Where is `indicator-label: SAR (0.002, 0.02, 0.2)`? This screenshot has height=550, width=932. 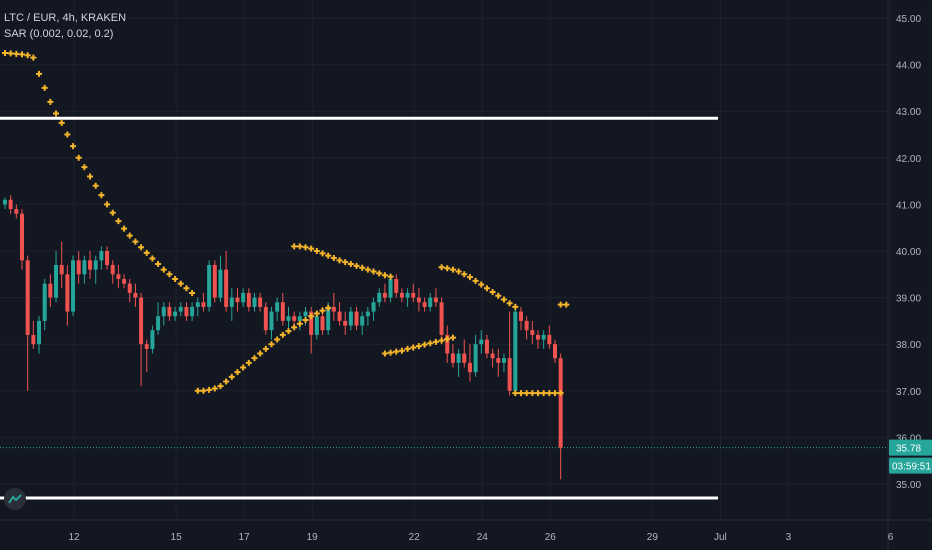 indicator-label: SAR (0.002, 0.02, 0.2) is located at coordinates (59, 34).